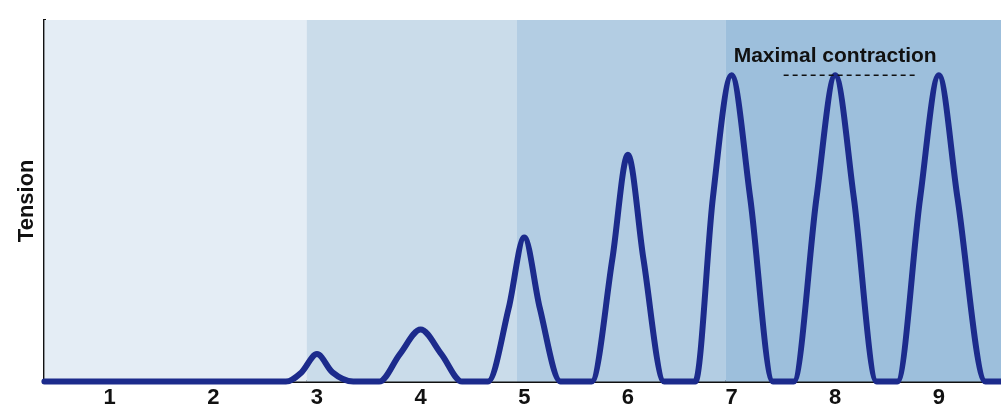 The width and height of the screenshot is (1001, 418). Describe the element at coordinates (628, 396) in the screenshot. I see `x-tick-label: 6` at that location.